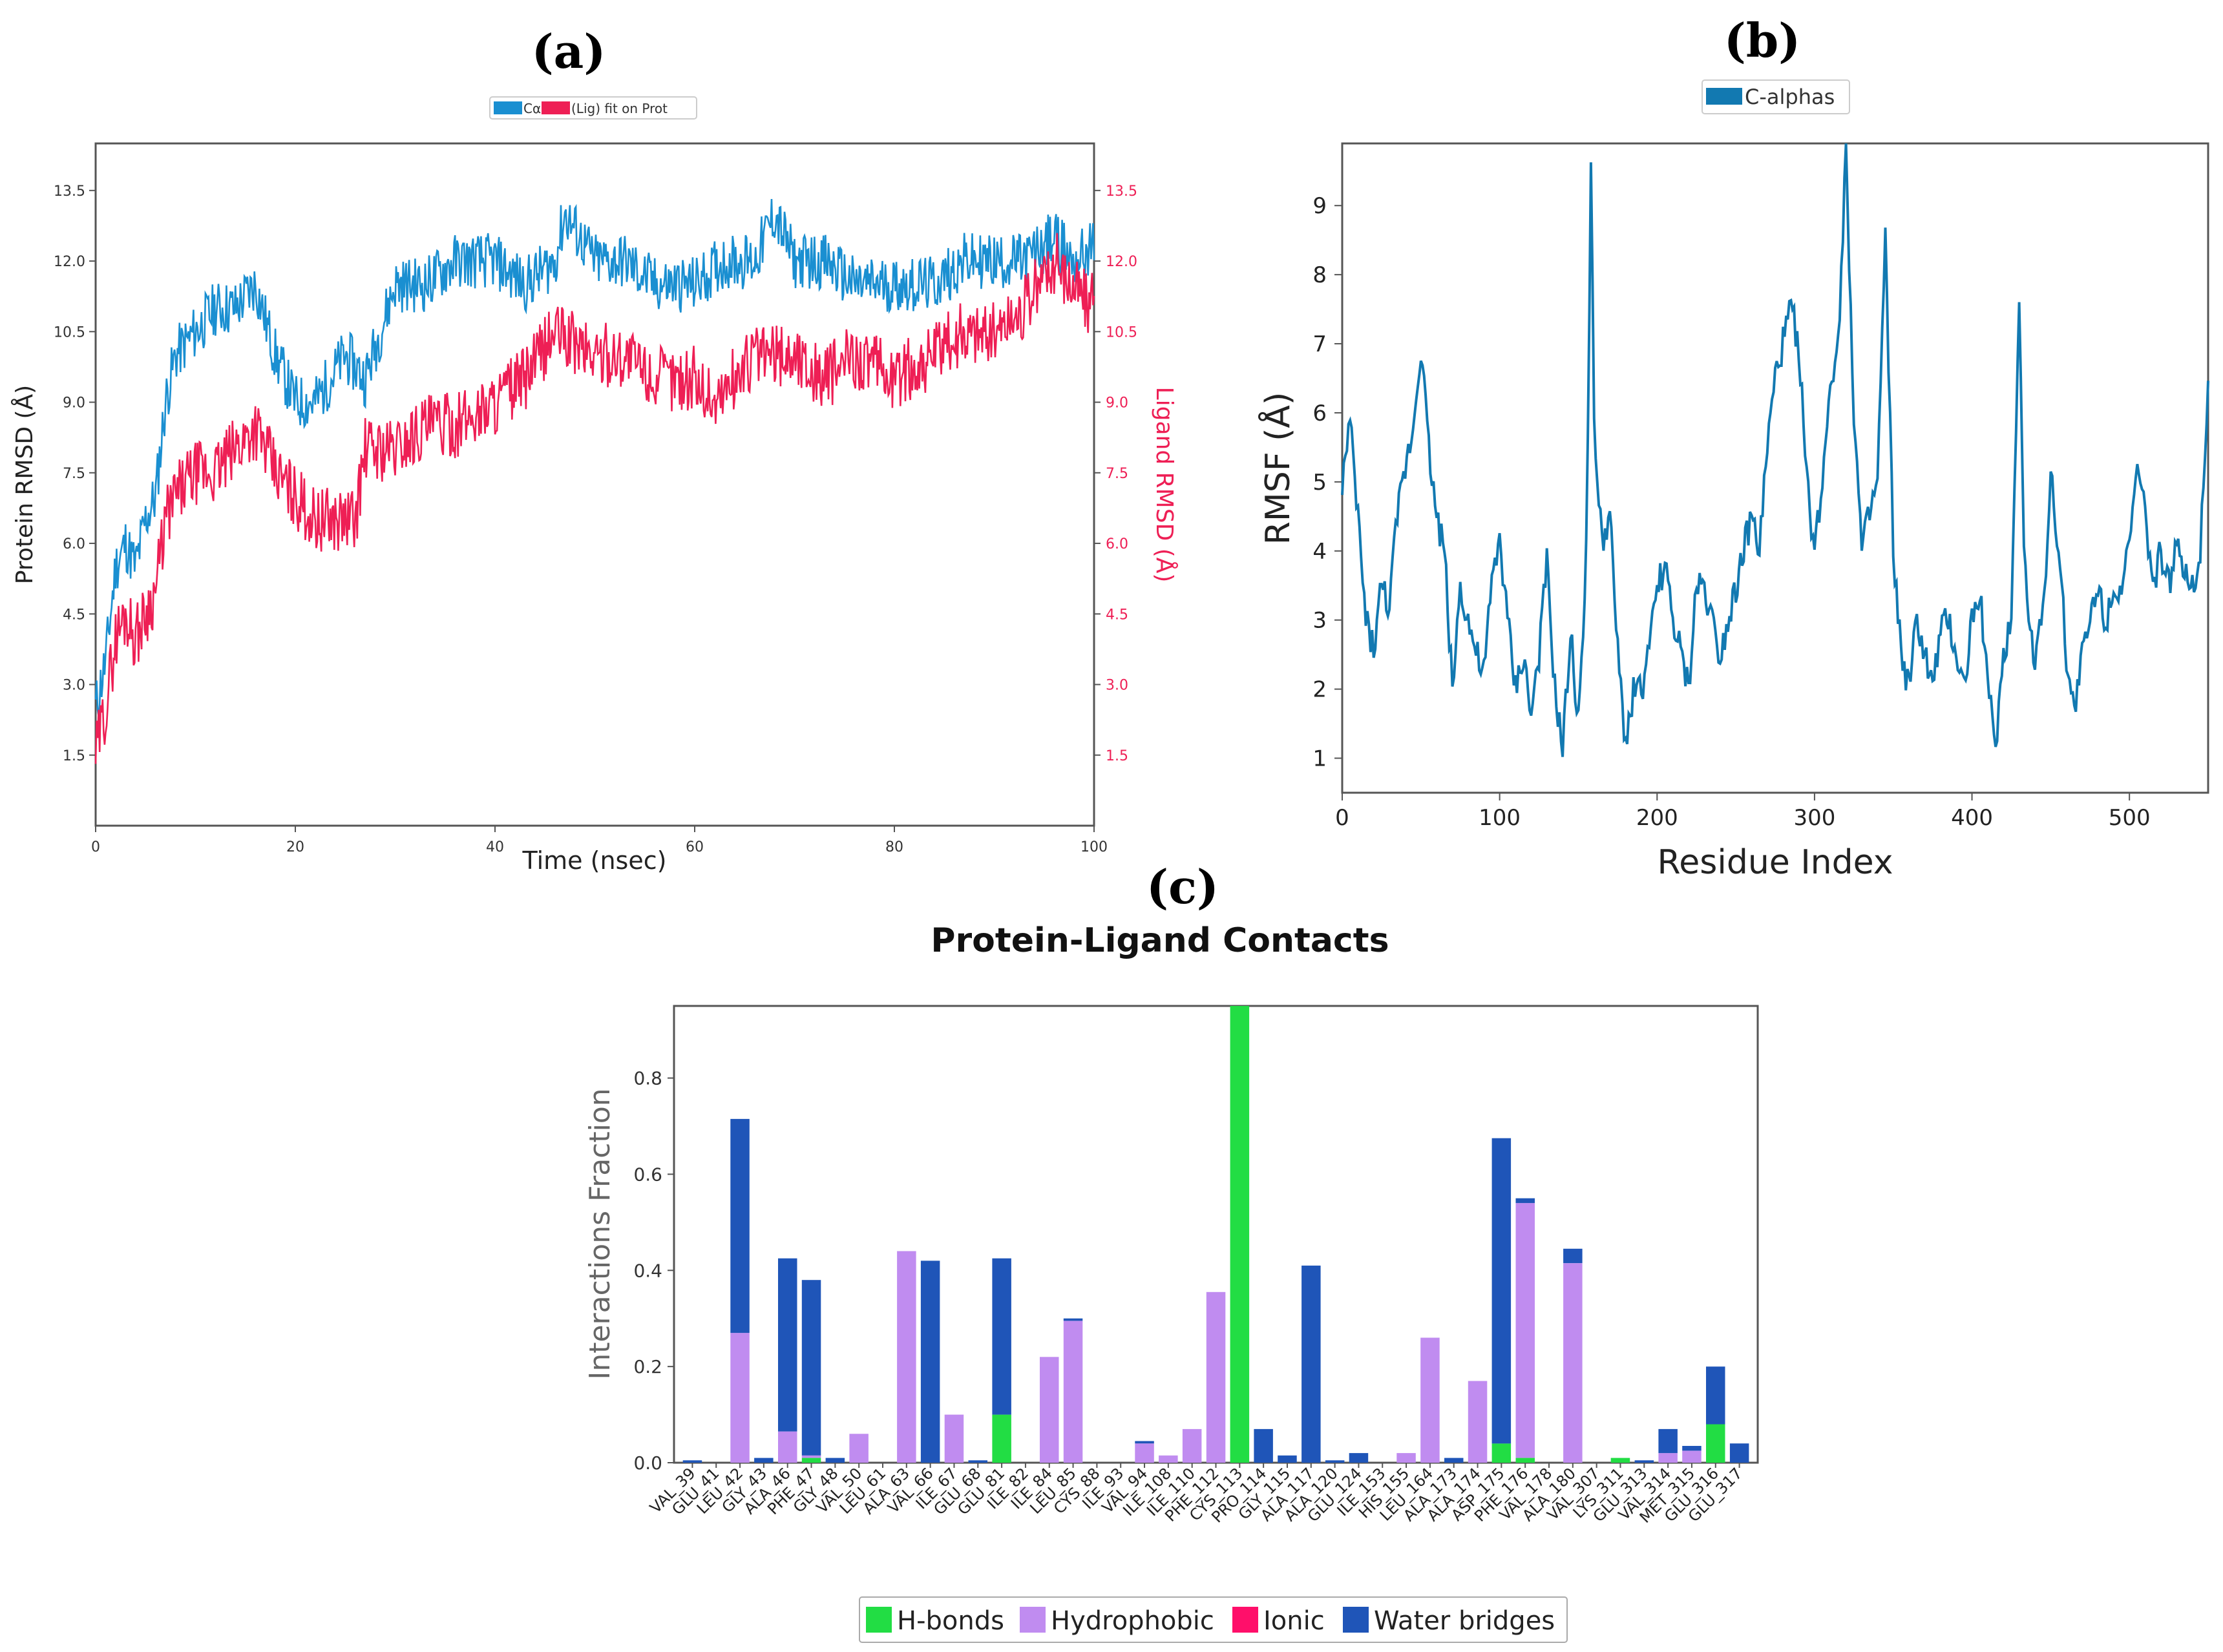 This screenshot has height=1652, width=2223. Describe the element at coordinates (508, 107) in the screenshot. I see `legend-a-swatch-protein` at that location.